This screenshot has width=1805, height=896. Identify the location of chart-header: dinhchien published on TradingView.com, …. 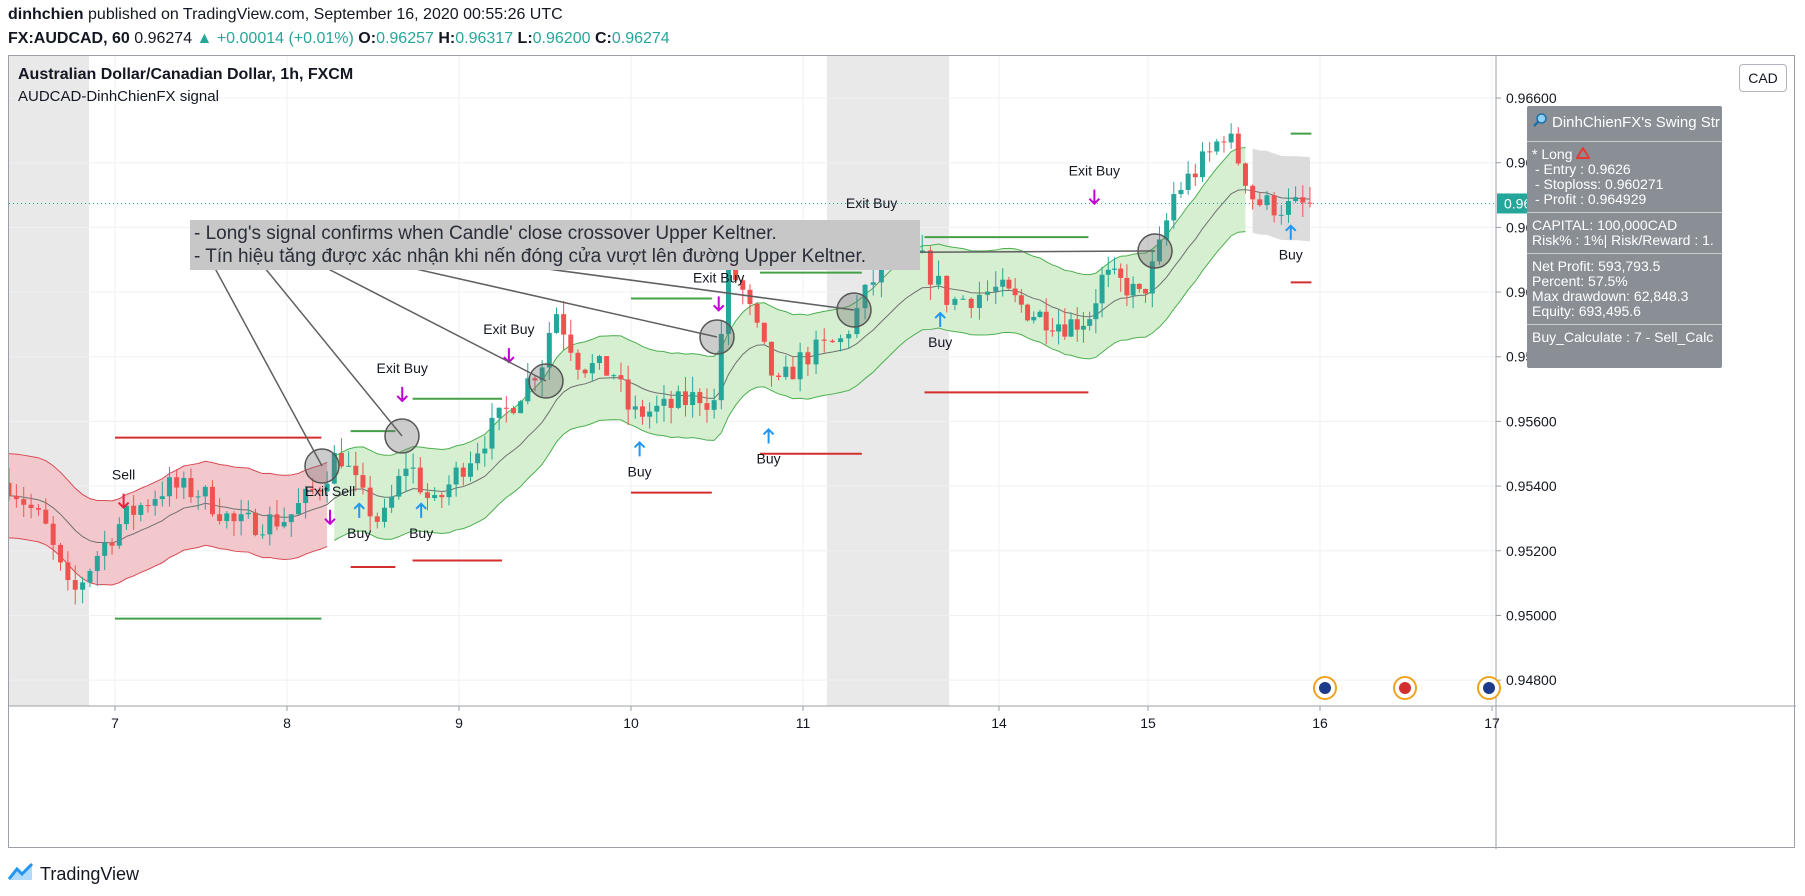
(902, 27).